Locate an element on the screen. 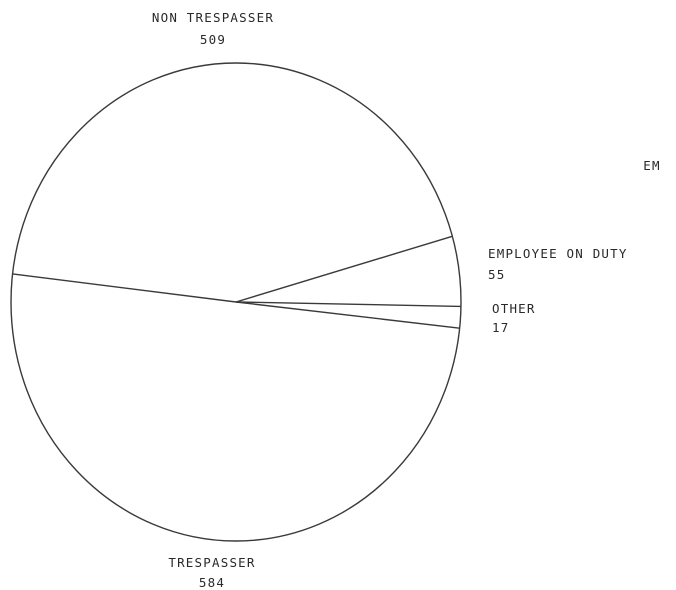 The width and height of the screenshot is (676, 590). slice-value-employee-on-duty: 55 is located at coordinates (496, 274).